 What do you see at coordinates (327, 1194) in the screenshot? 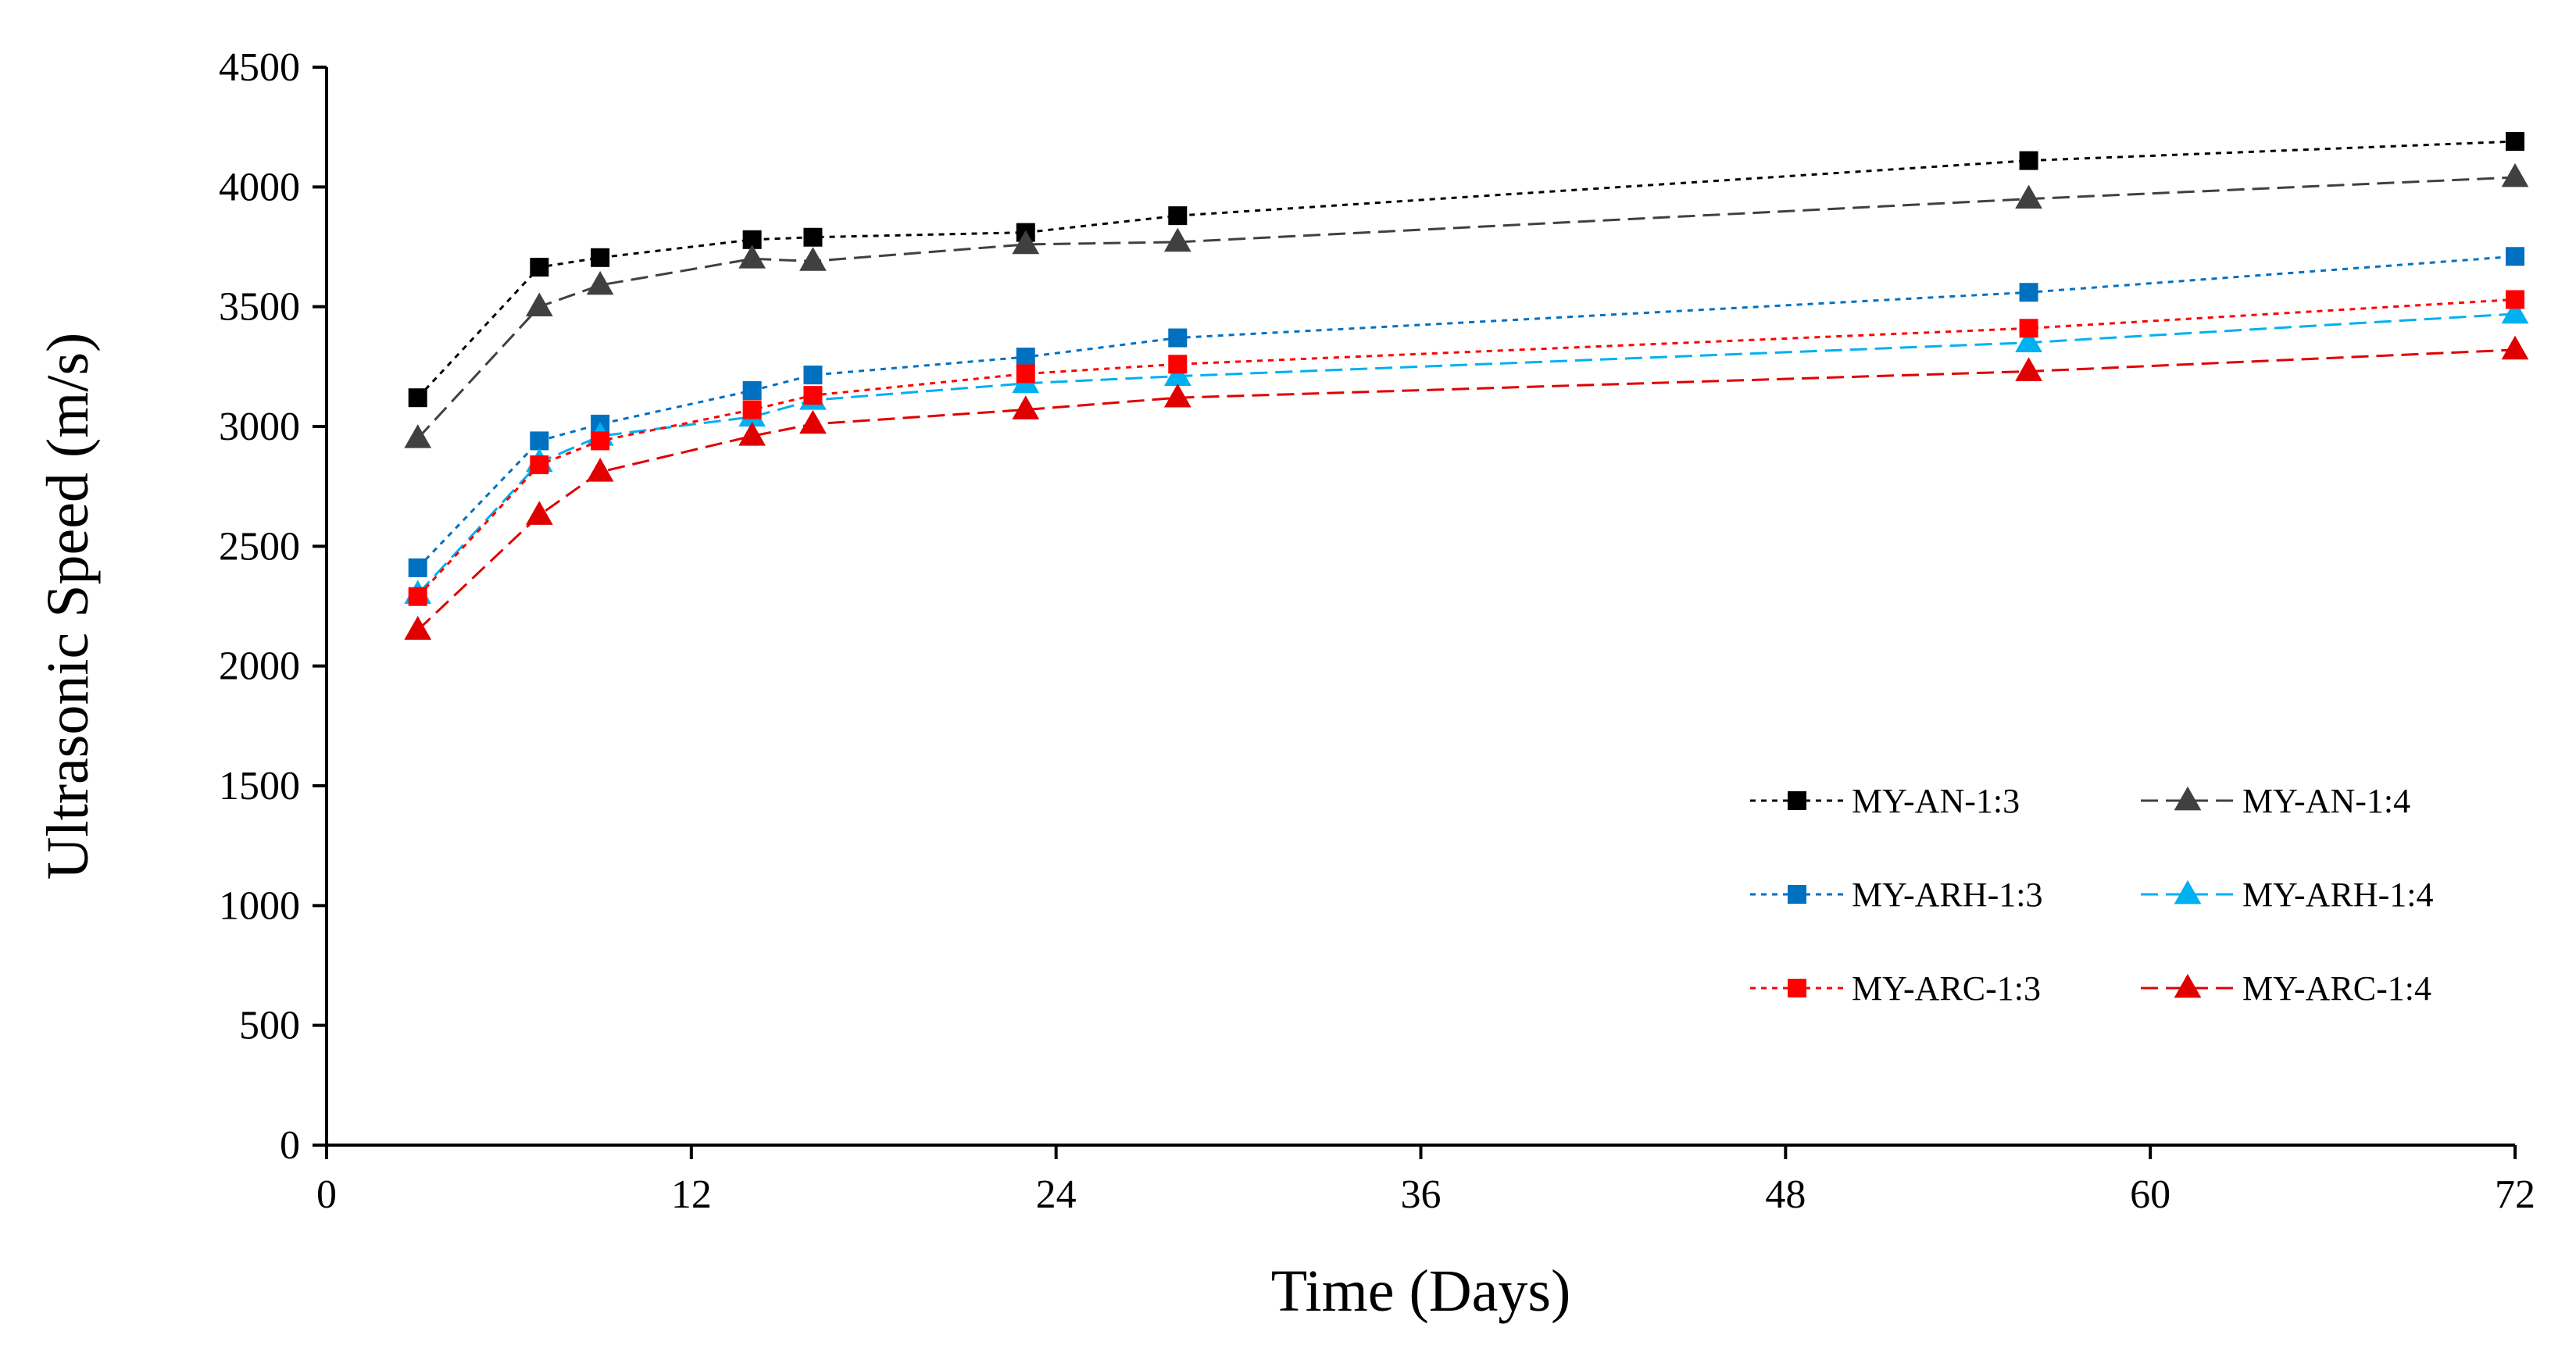
I see `x-tick-label: 0` at bounding box center [327, 1194].